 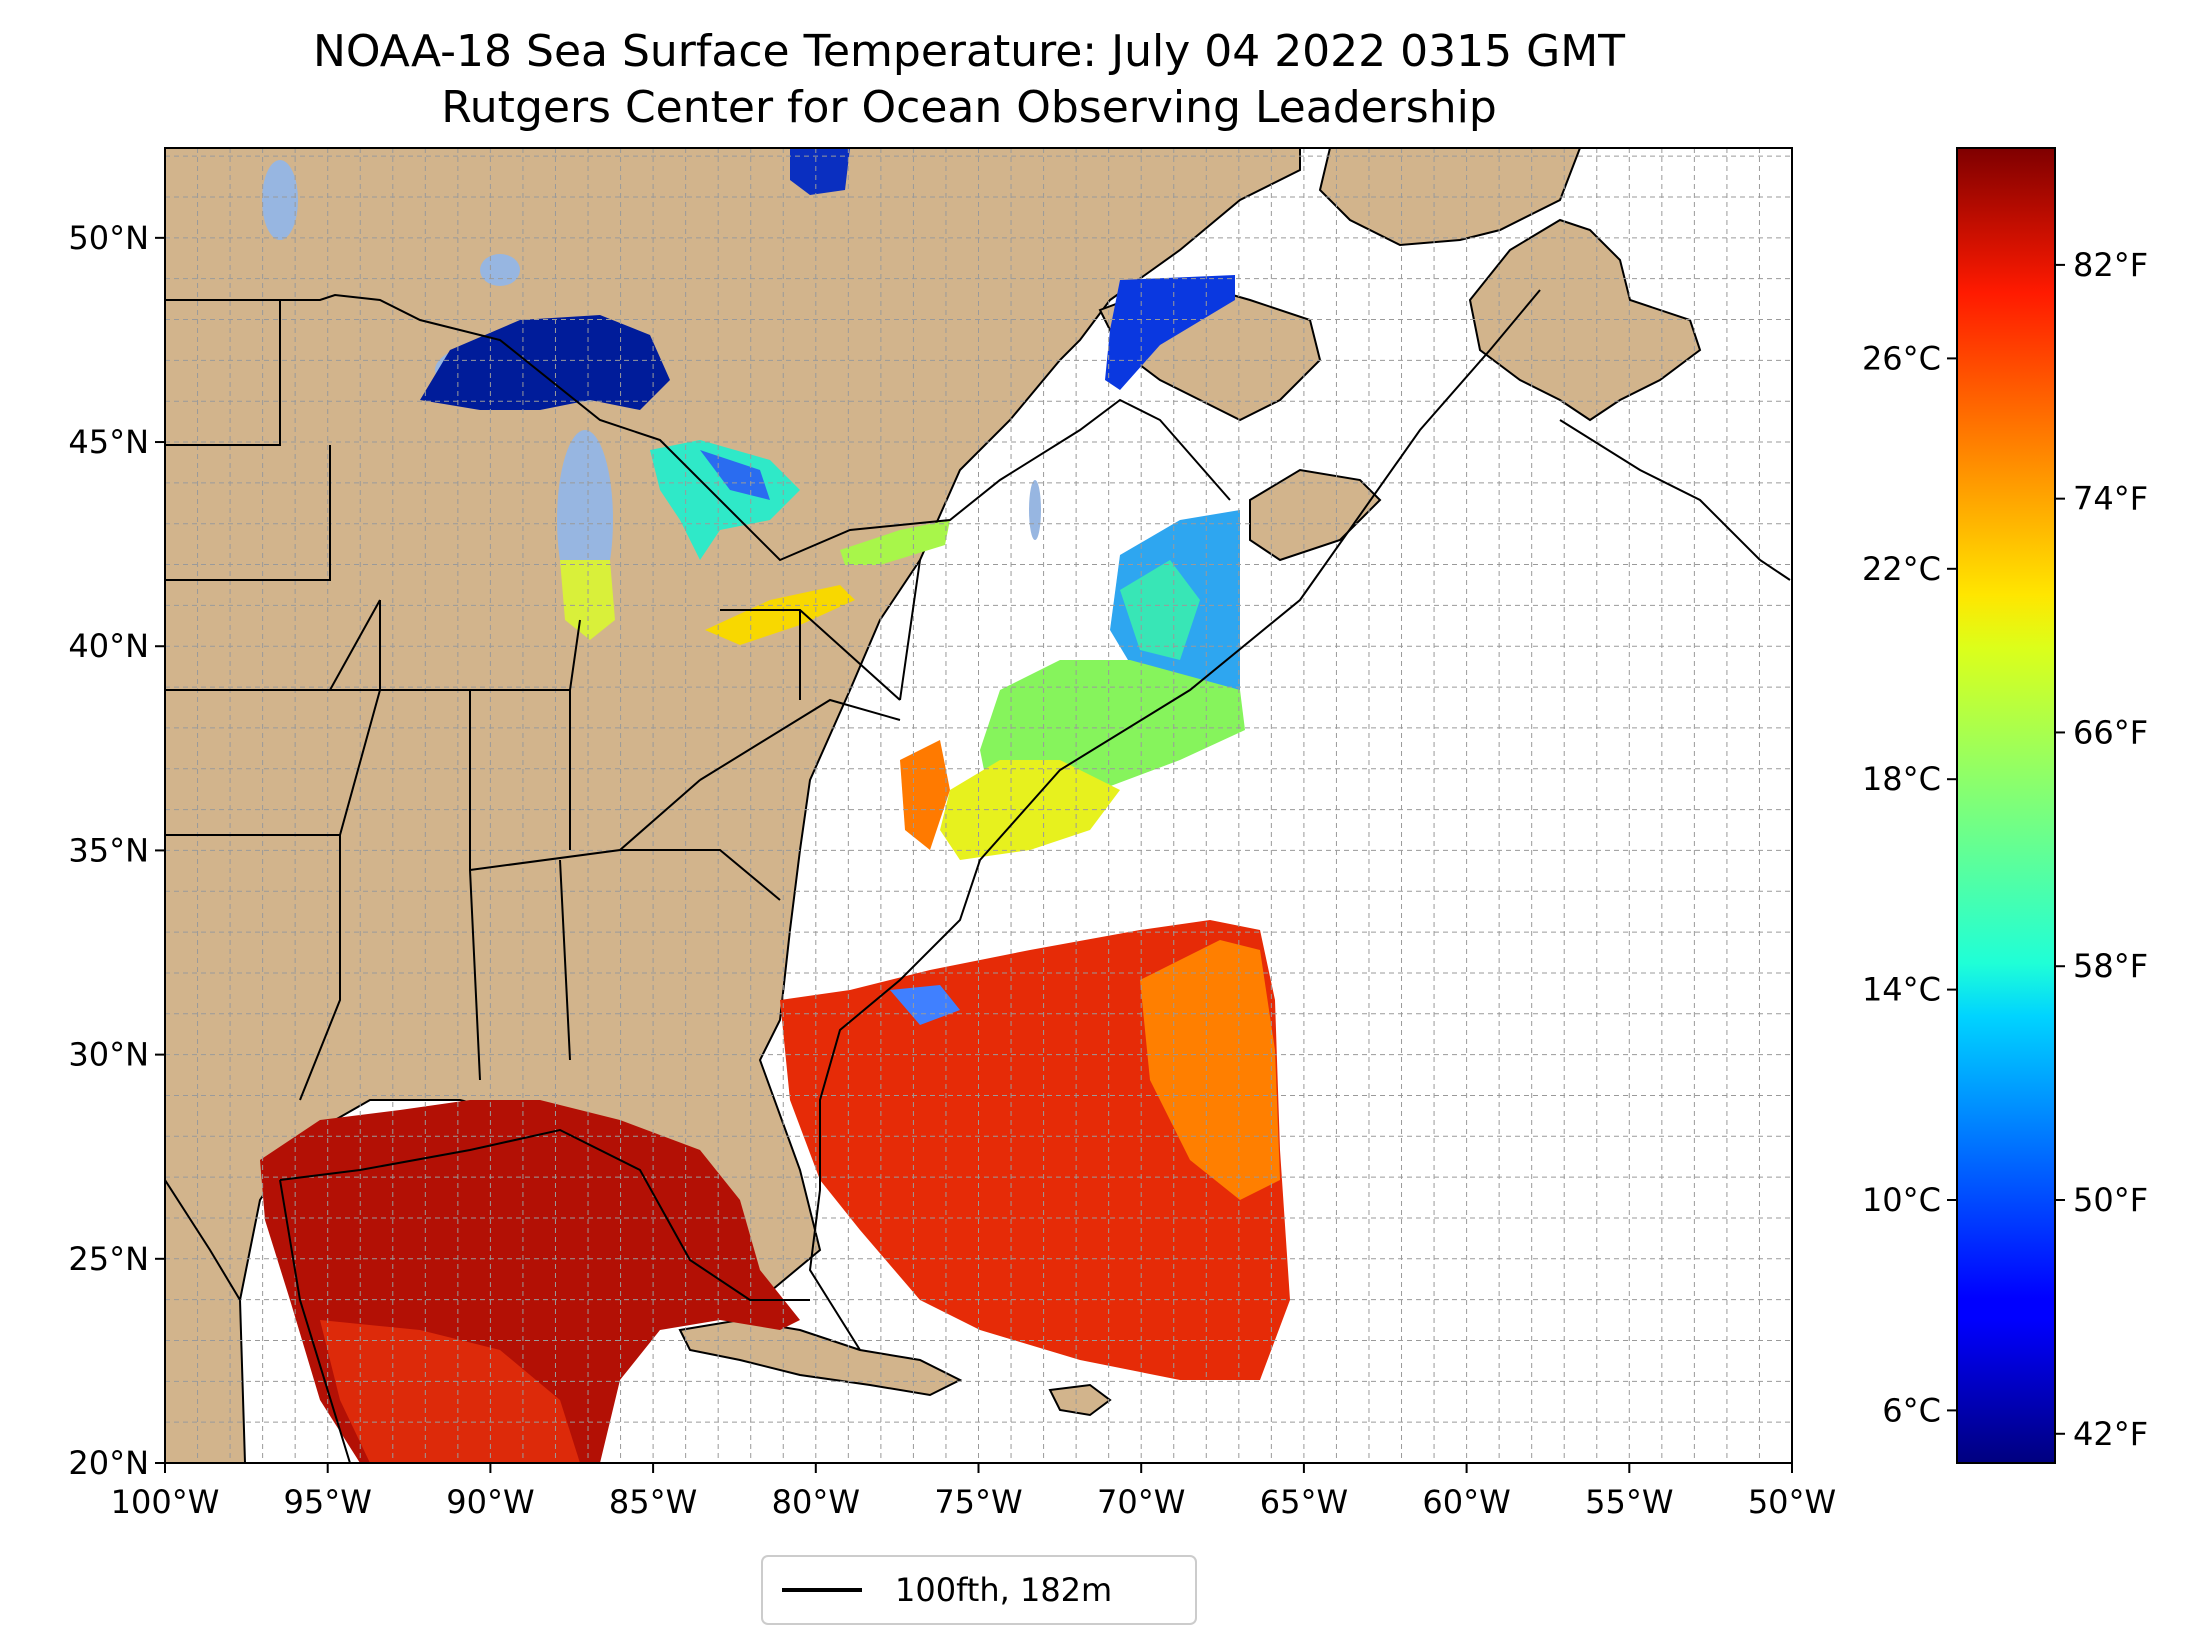 What do you see at coordinates (895, 542) in the screenshot?
I see `sst-lake-ontario` at bounding box center [895, 542].